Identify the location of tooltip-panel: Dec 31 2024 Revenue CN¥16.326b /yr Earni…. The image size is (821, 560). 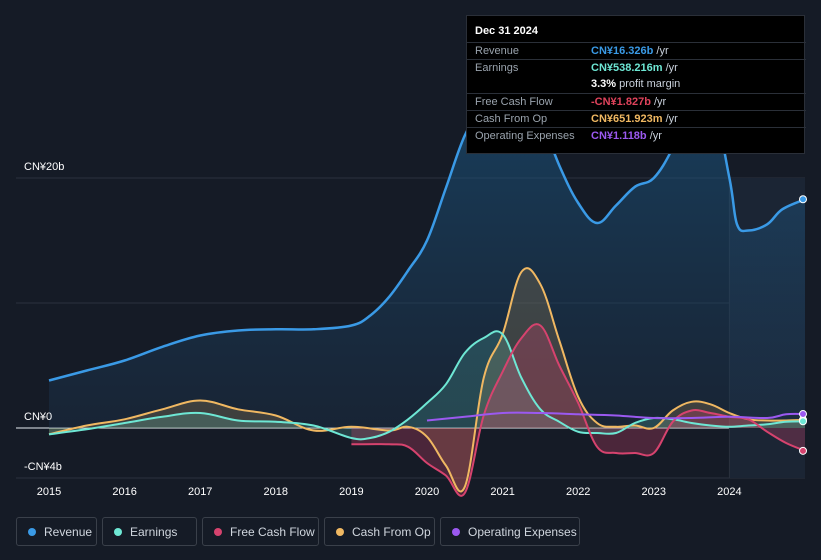
(636, 84).